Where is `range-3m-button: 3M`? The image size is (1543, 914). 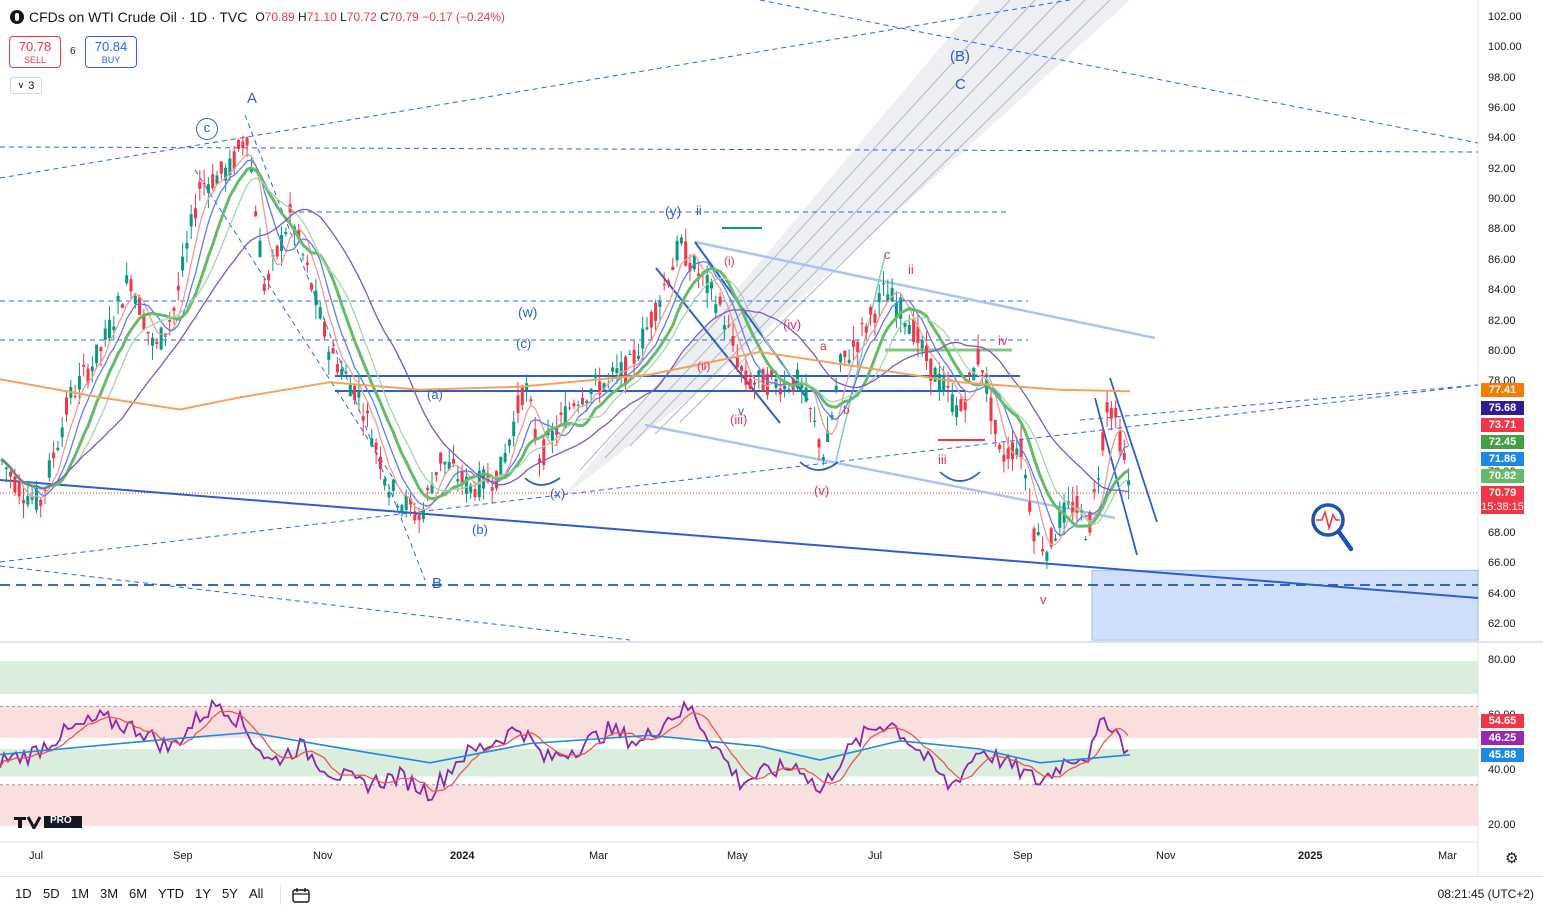 range-3m-button: 3M is located at coordinates (109, 893).